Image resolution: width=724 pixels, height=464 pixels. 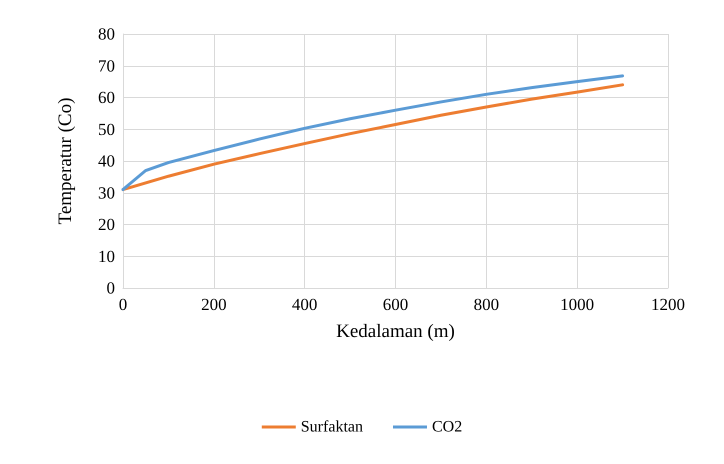 I want to click on y-tick-label: 70, so click(x=106, y=66).